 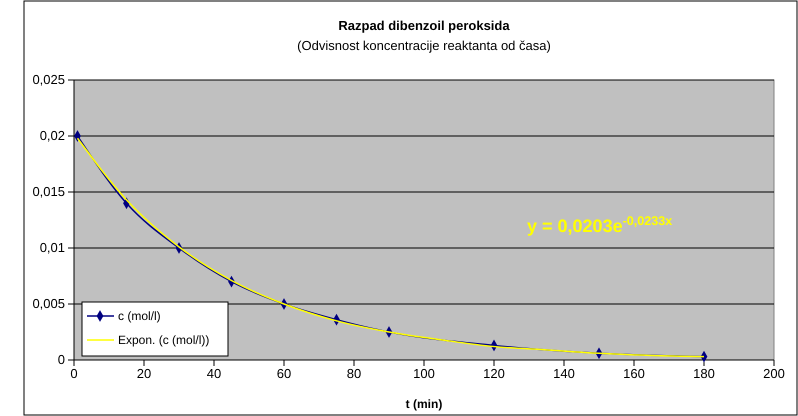 What do you see at coordinates (164, 340) in the screenshot?
I see `legend-label: Expon. (c (mol/l))` at bounding box center [164, 340].